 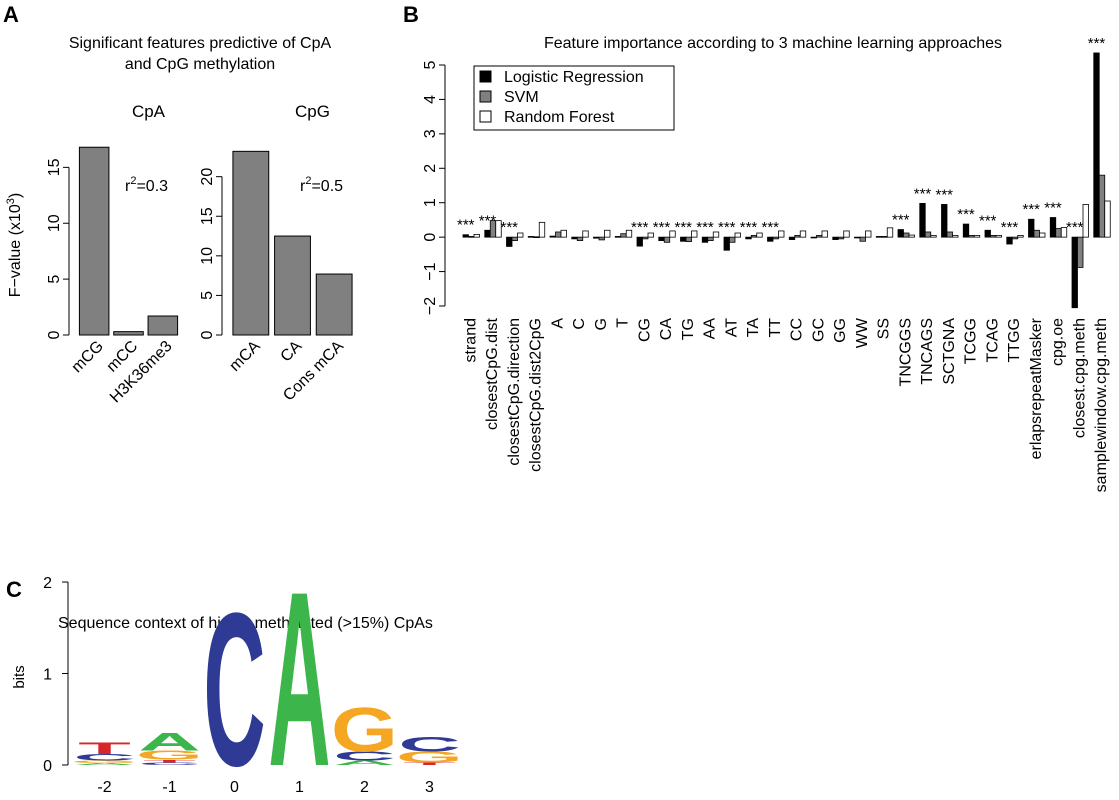 What do you see at coordinates (601, 324) in the screenshot?
I see `feature-label: G` at bounding box center [601, 324].